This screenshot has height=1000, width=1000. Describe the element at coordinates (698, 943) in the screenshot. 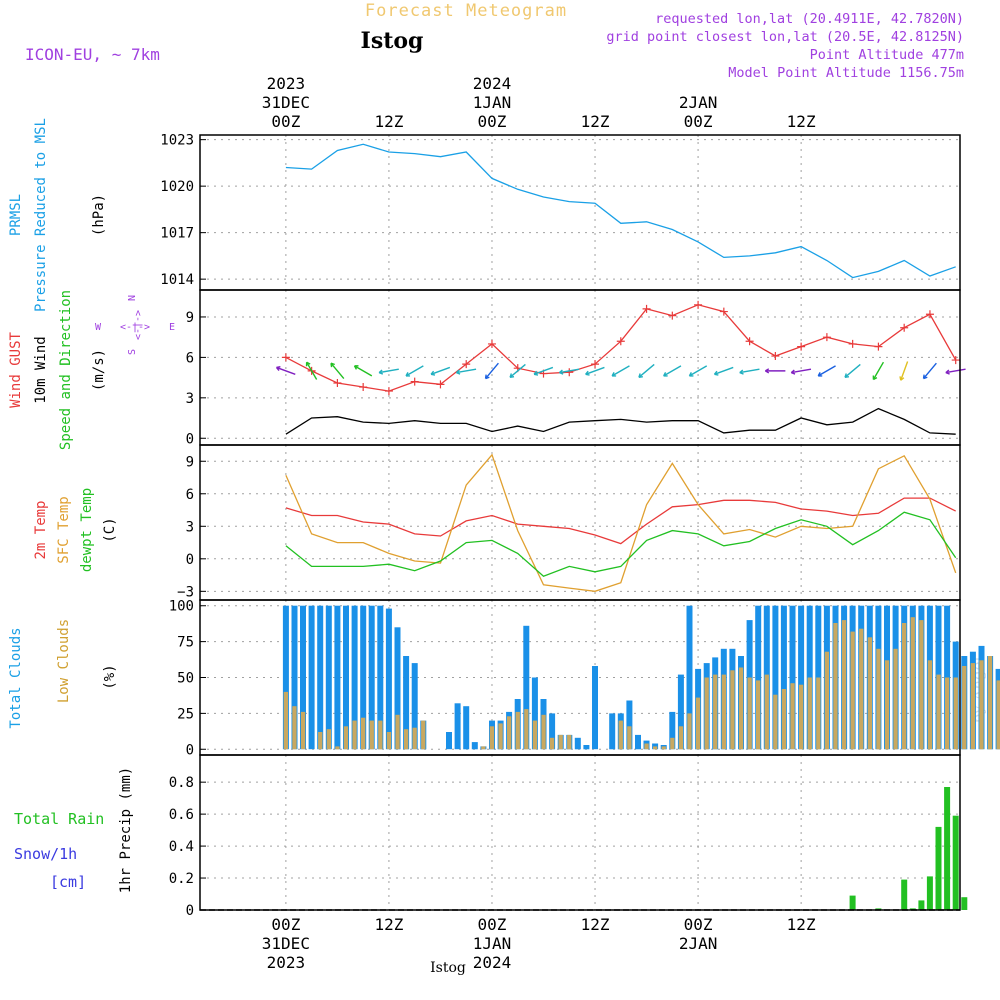

I see `time-tick-bottom-d02: 2JAN` at that location.